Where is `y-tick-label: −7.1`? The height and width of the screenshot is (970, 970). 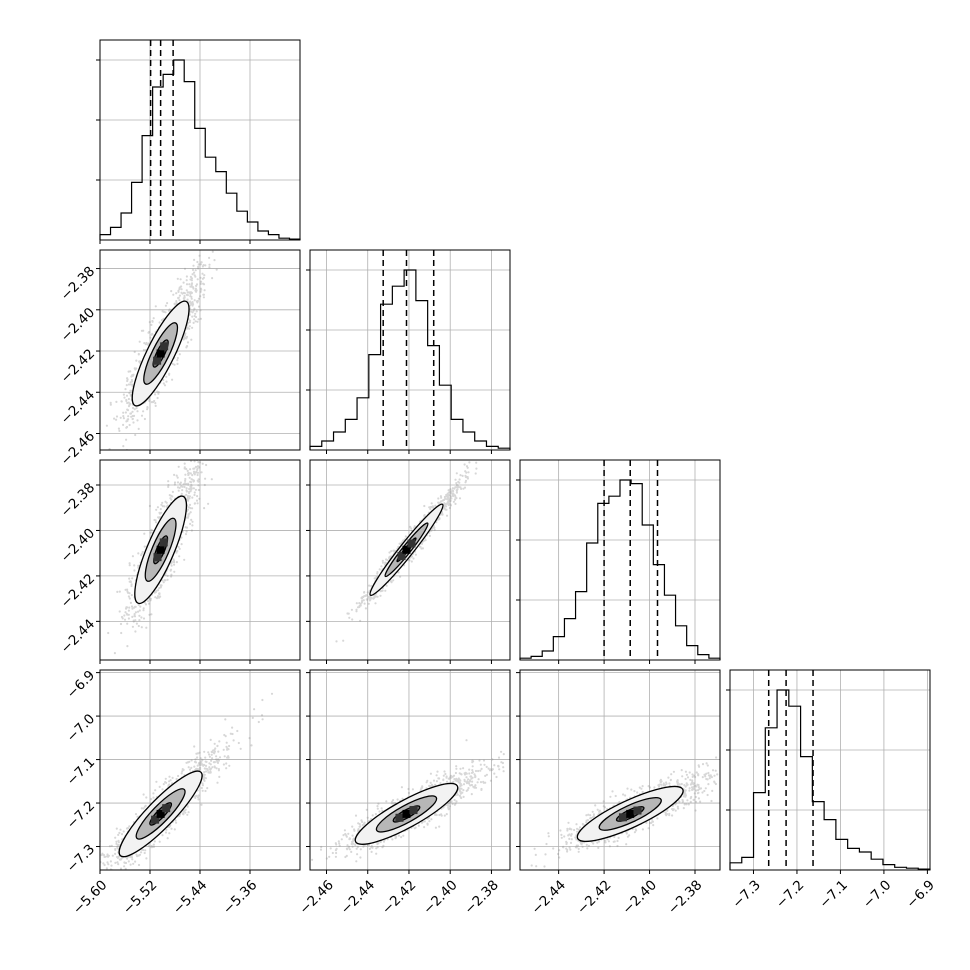
y-tick-label: −7.1 is located at coordinates (81, 771).